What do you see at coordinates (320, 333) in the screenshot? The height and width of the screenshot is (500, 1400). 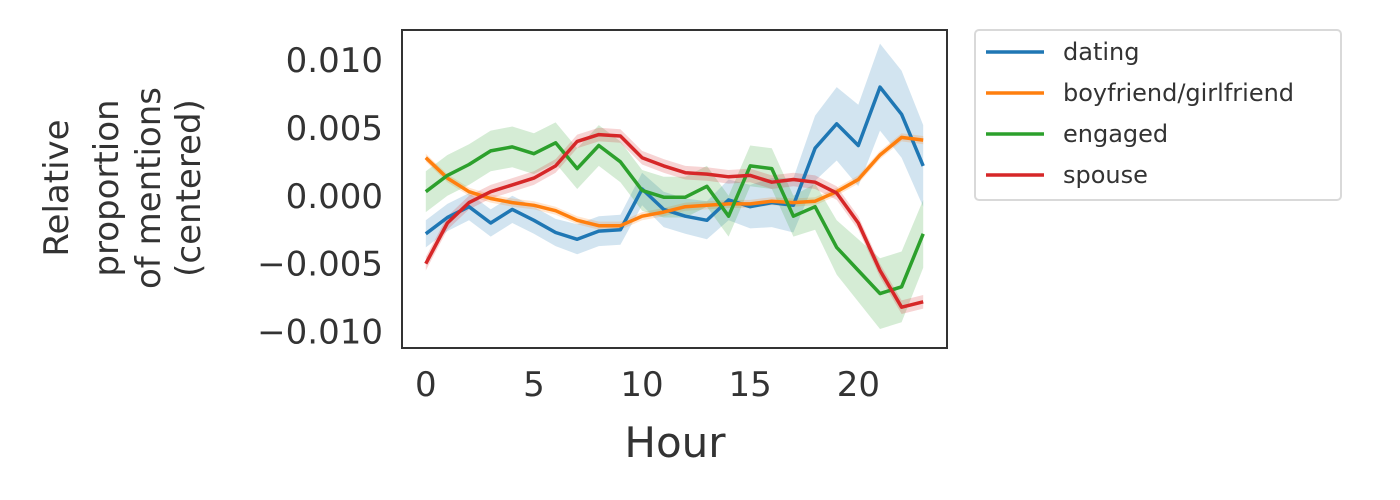 I see `y-tick-label: −0.010` at bounding box center [320, 333].